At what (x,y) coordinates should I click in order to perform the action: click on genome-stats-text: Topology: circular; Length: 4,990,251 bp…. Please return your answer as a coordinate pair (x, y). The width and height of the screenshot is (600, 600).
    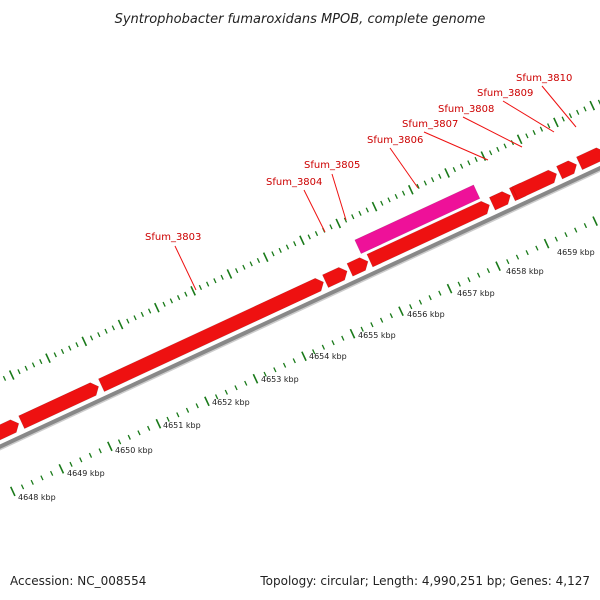
    Looking at the image, I should click on (424, 581).